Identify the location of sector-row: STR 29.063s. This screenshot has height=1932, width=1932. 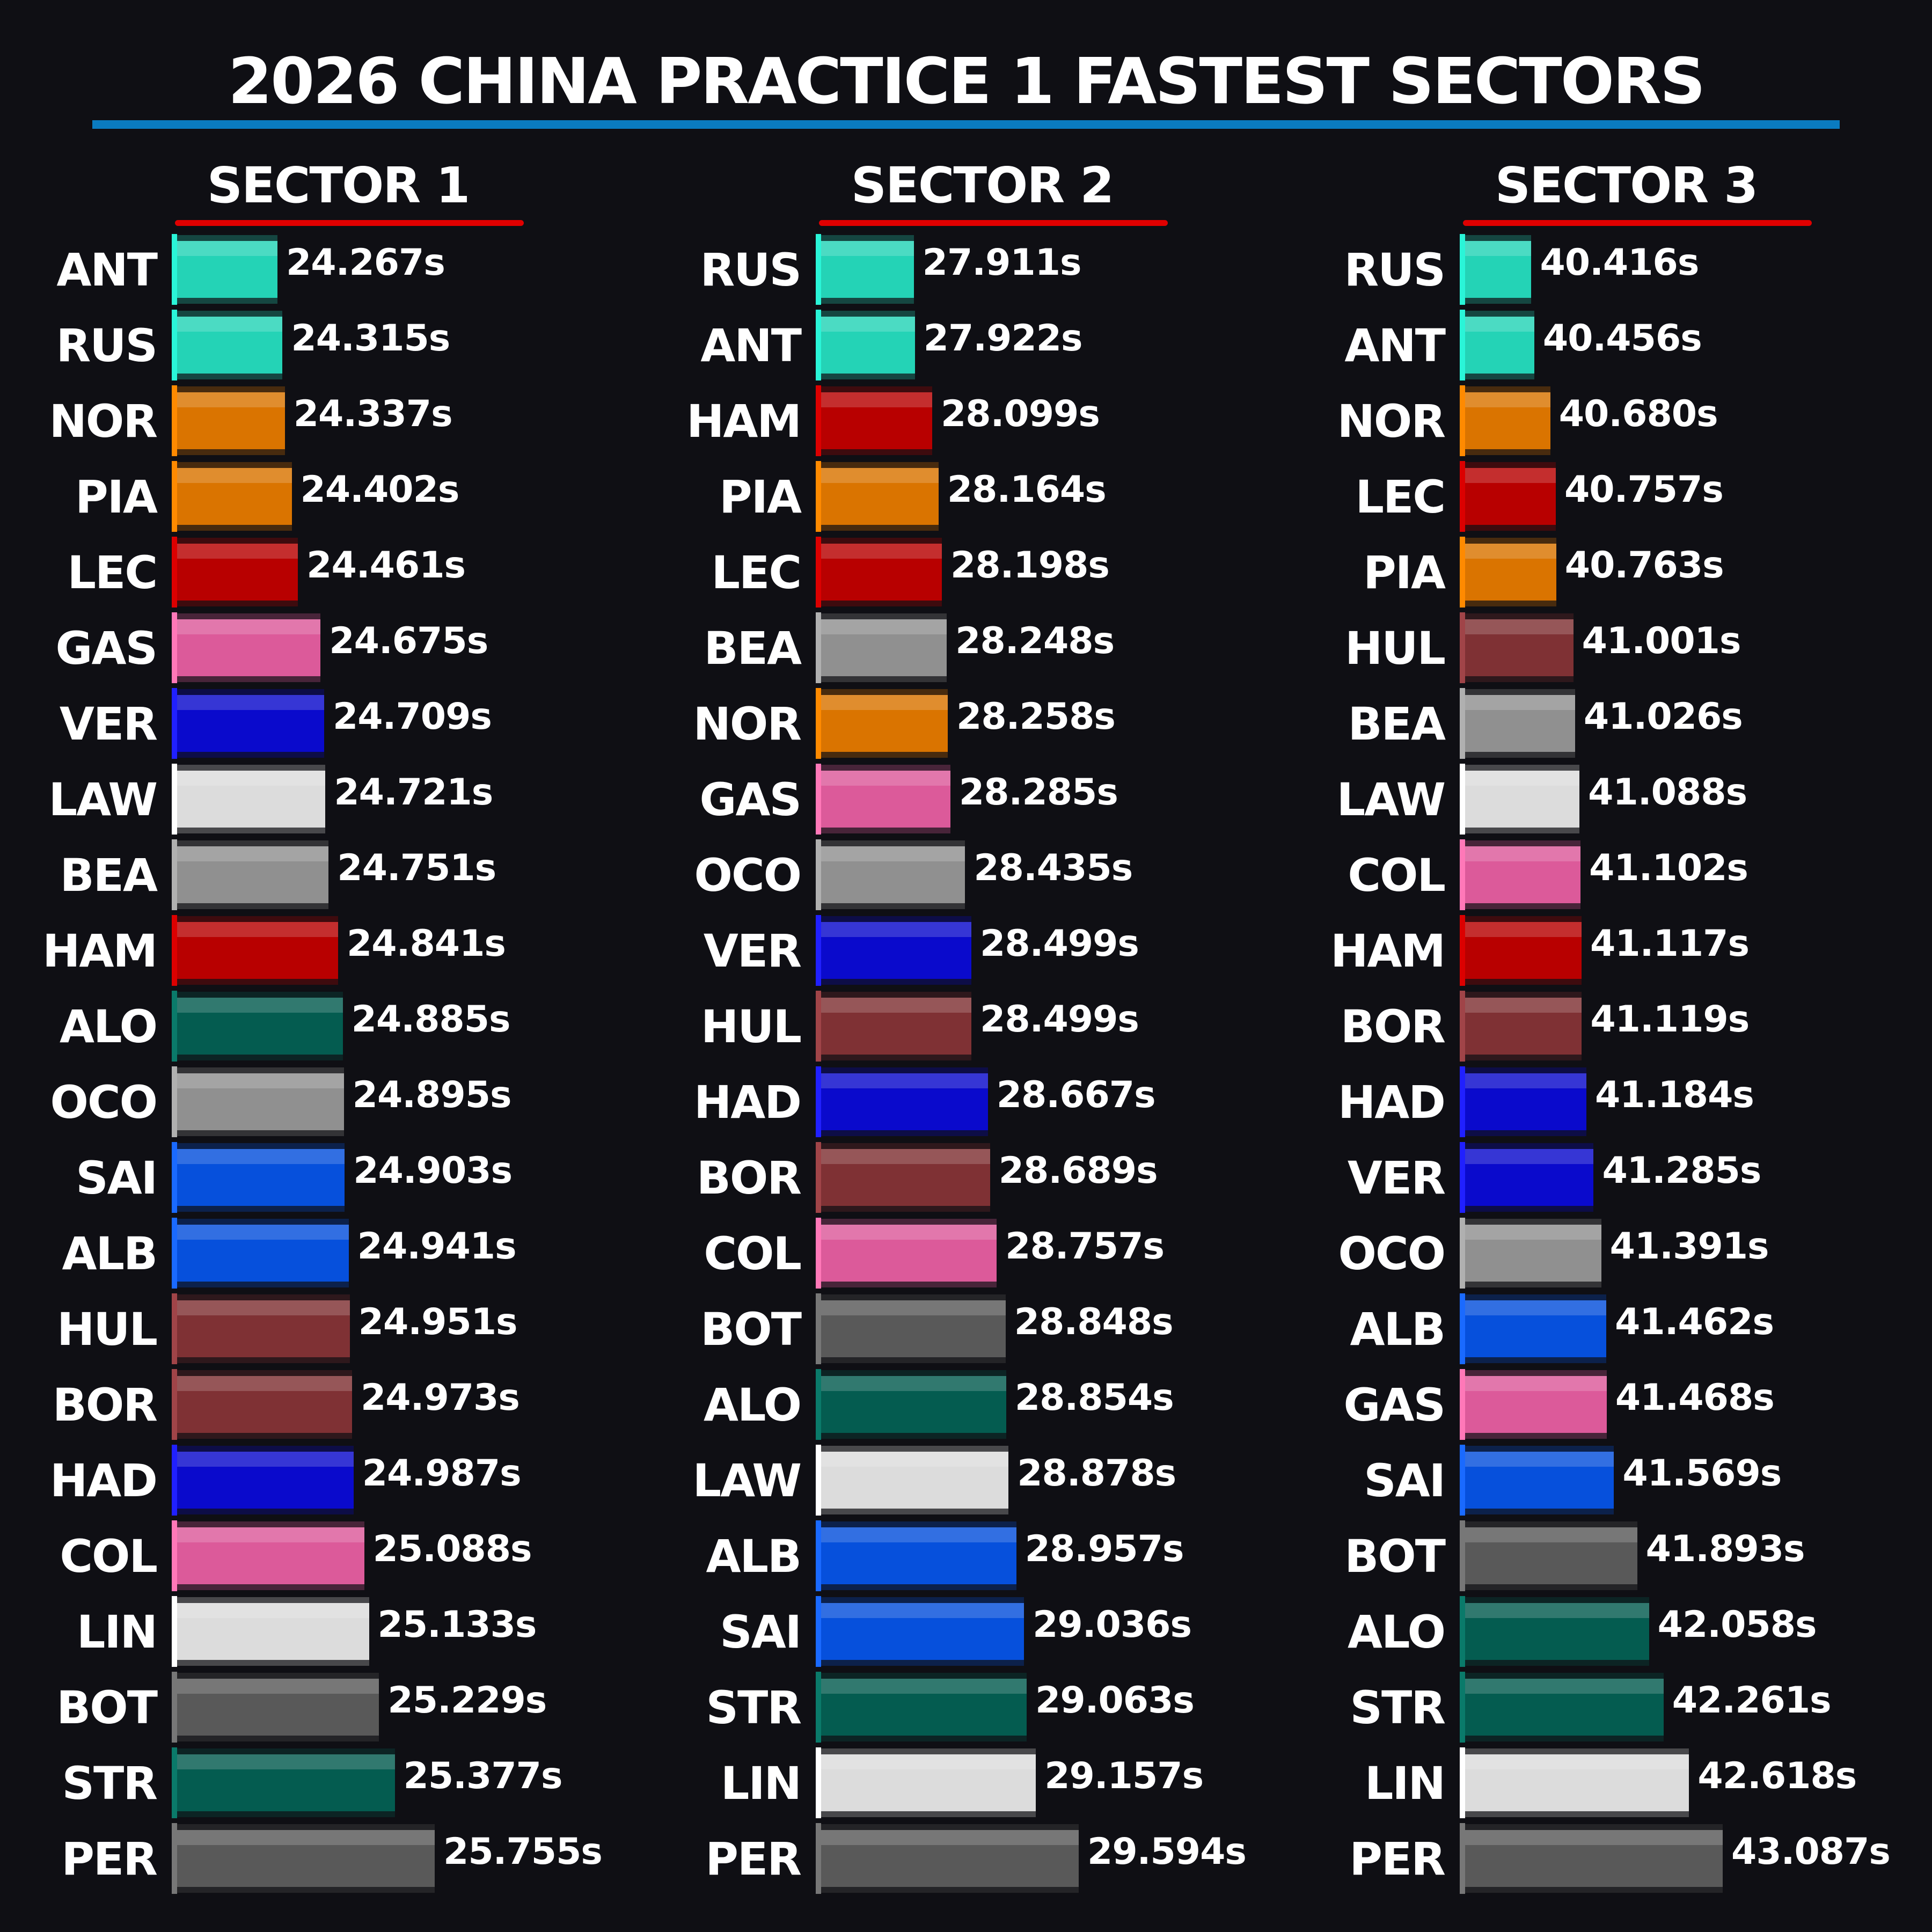
(966, 1707).